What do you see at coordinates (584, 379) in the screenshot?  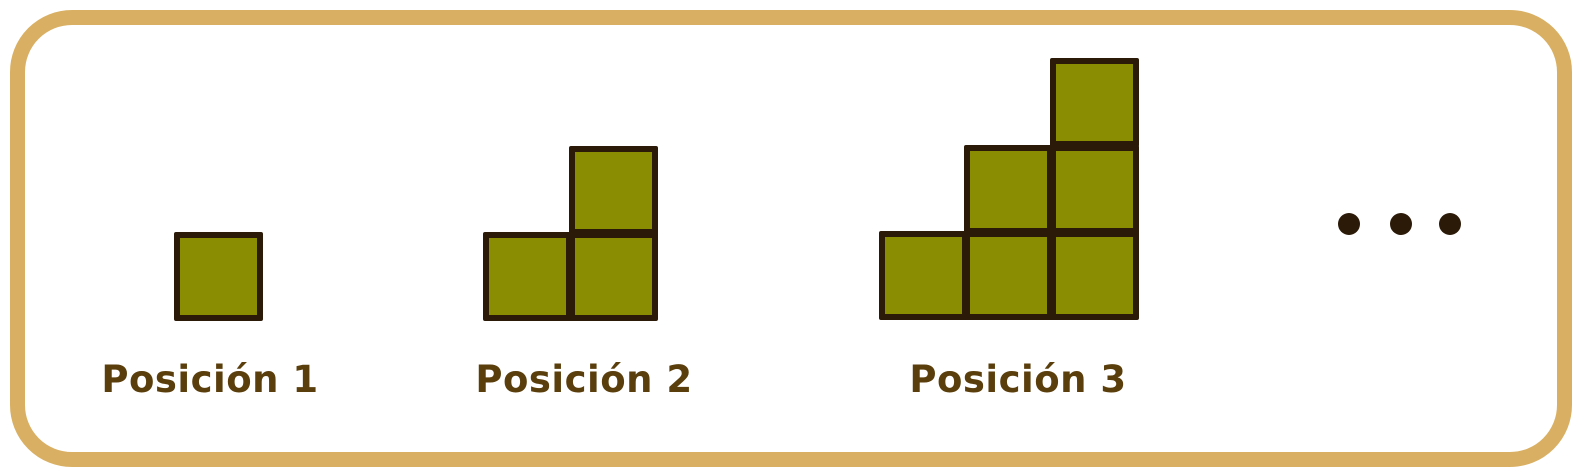 I see `label-position-2: Posición 2` at bounding box center [584, 379].